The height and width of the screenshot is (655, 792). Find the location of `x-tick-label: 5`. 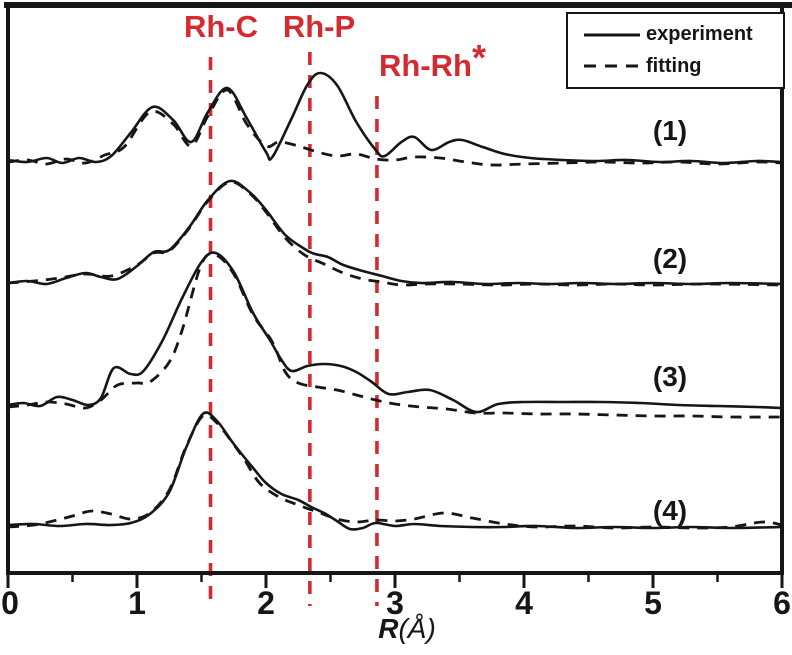

x-tick-label: 5 is located at coordinates (653, 603).